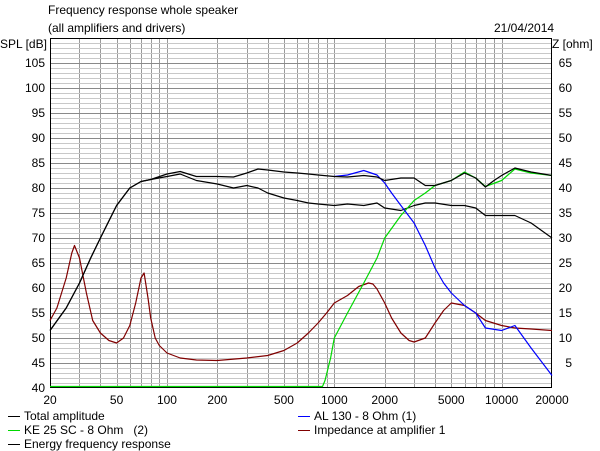 Image resolution: width=600 pixels, height=451 pixels. What do you see at coordinates (23, 44) in the screenshot?
I see `y-axis-label: SPL [dB]` at bounding box center [23, 44].